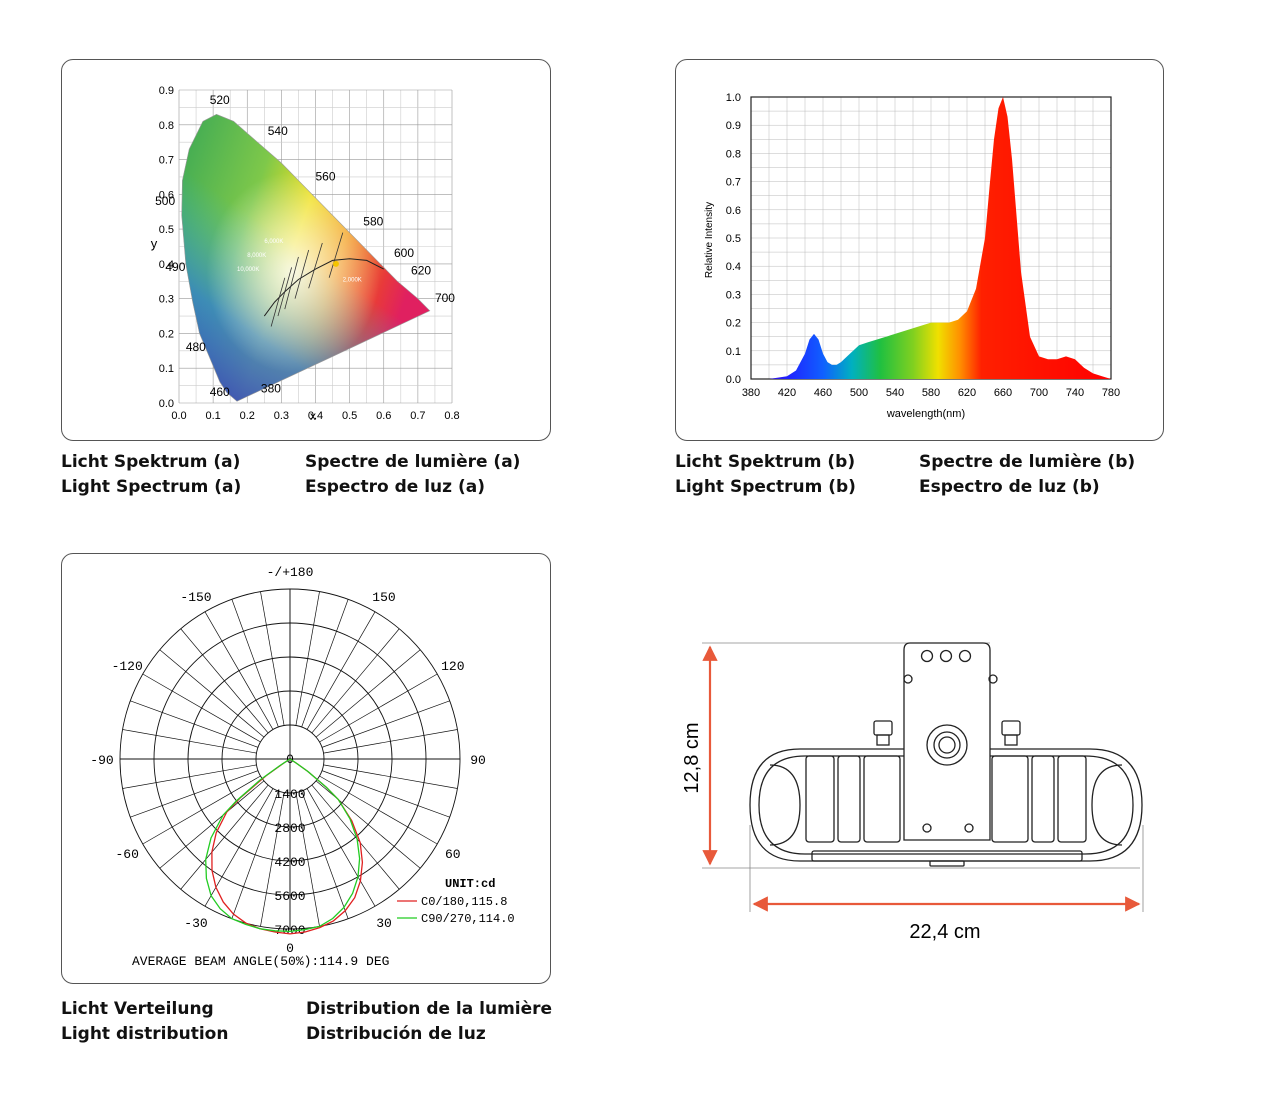  I want to click on spectrum-x-tick-label: 540, so click(895, 393).